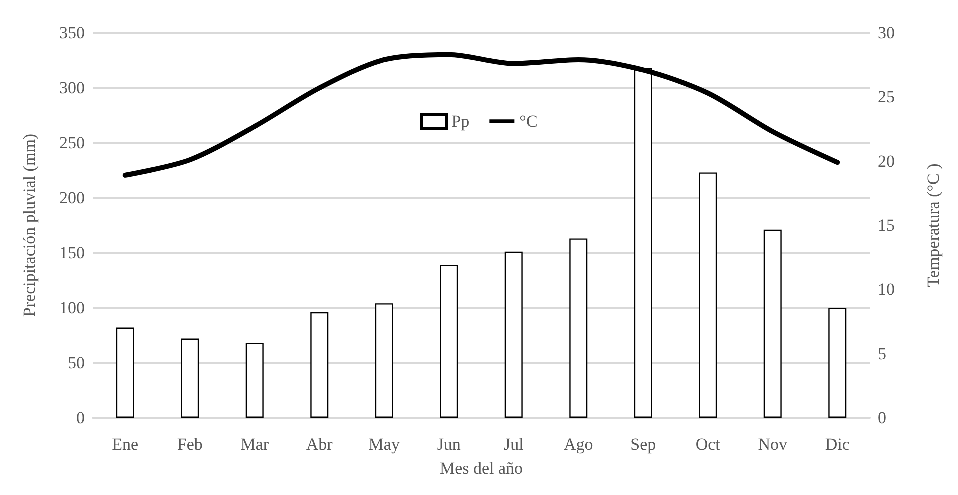 The height and width of the screenshot is (495, 958). I want to click on y-tick-label: 100, so click(72, 308).